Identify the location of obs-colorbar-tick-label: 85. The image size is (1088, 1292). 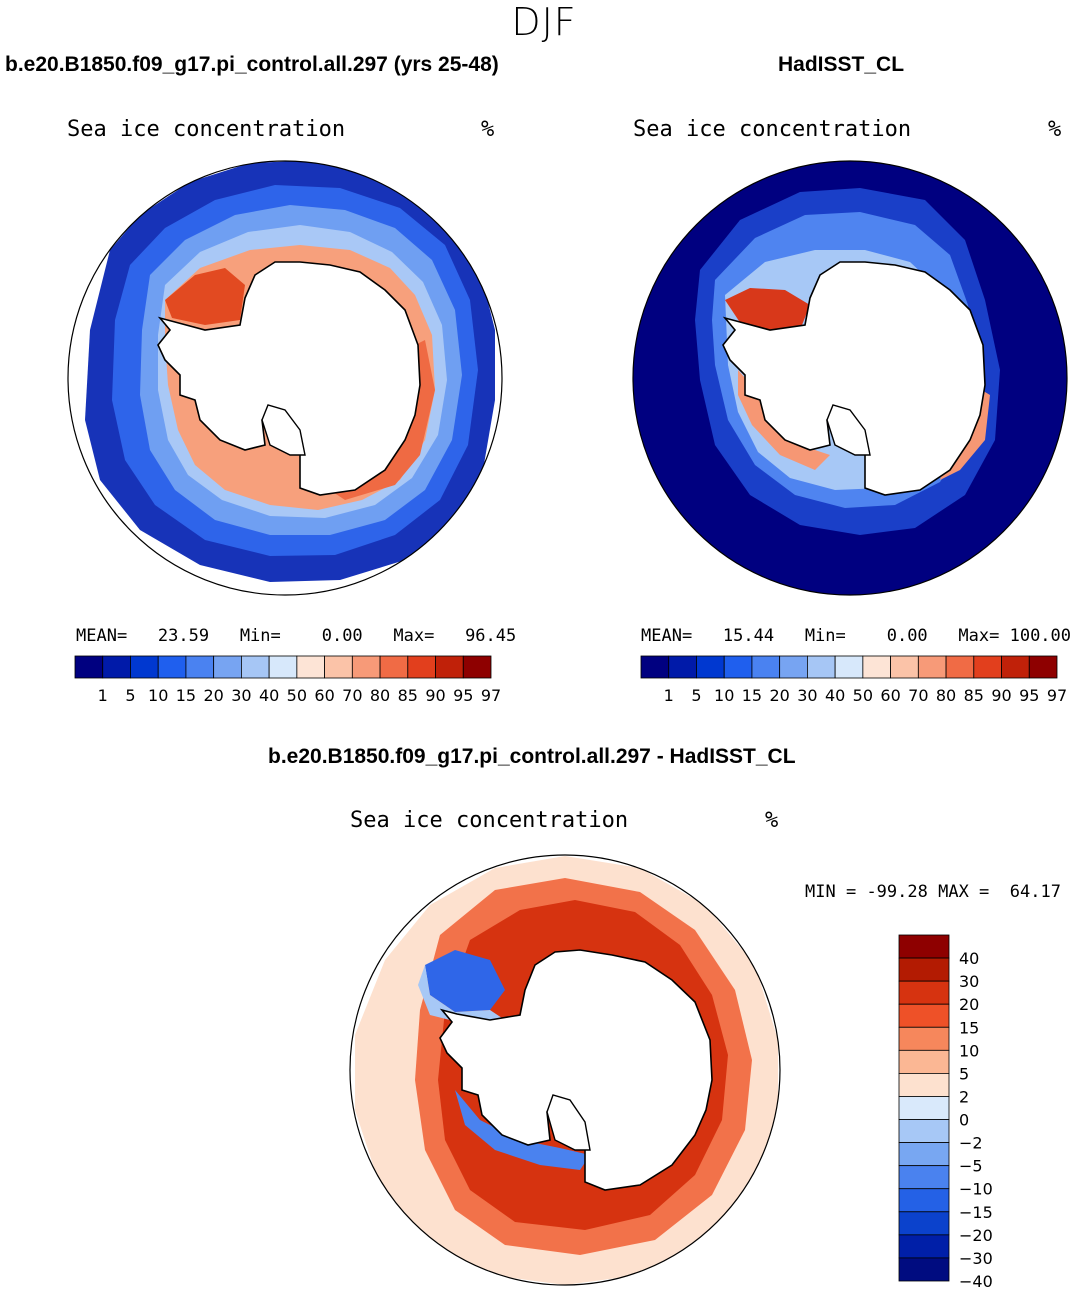
(974, 695).